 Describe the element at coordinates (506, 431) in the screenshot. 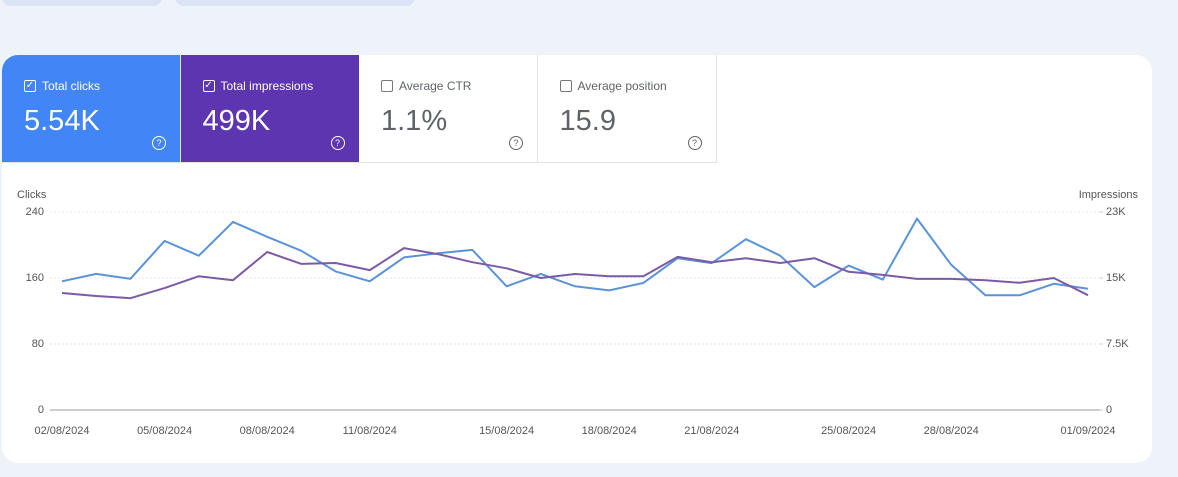

I see `x-tick-label: 15/08/2024` at that location.